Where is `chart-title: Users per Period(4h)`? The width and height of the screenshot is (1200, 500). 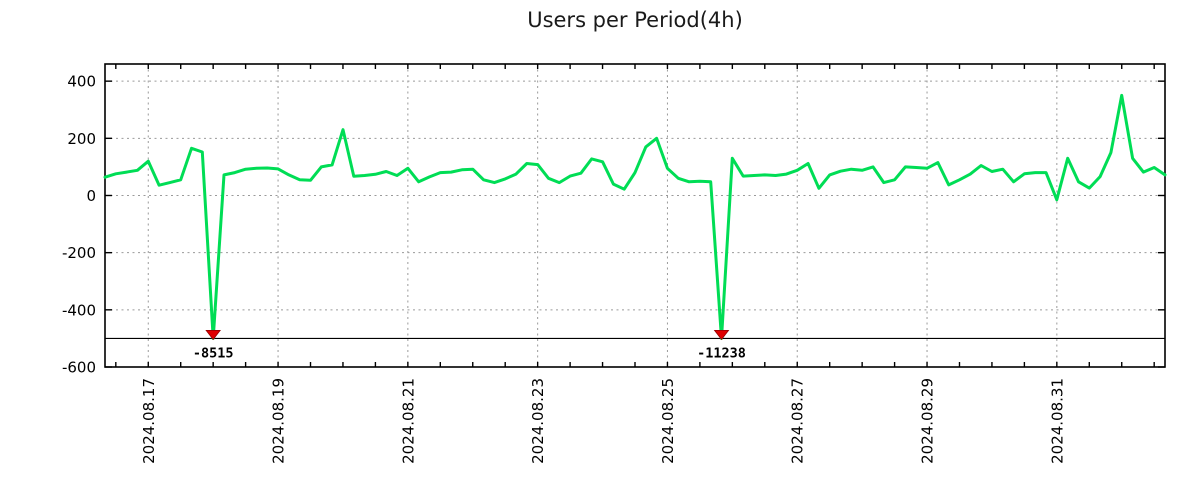
chart-title: Users per Period(4h) is located at coordinates (635, 20).